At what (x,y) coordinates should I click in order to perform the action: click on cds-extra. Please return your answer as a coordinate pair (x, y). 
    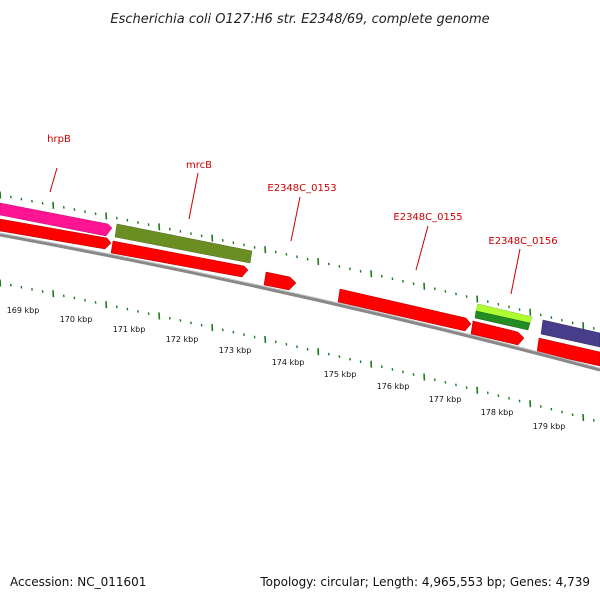
    Looking at the image, I should click on (568, 352).